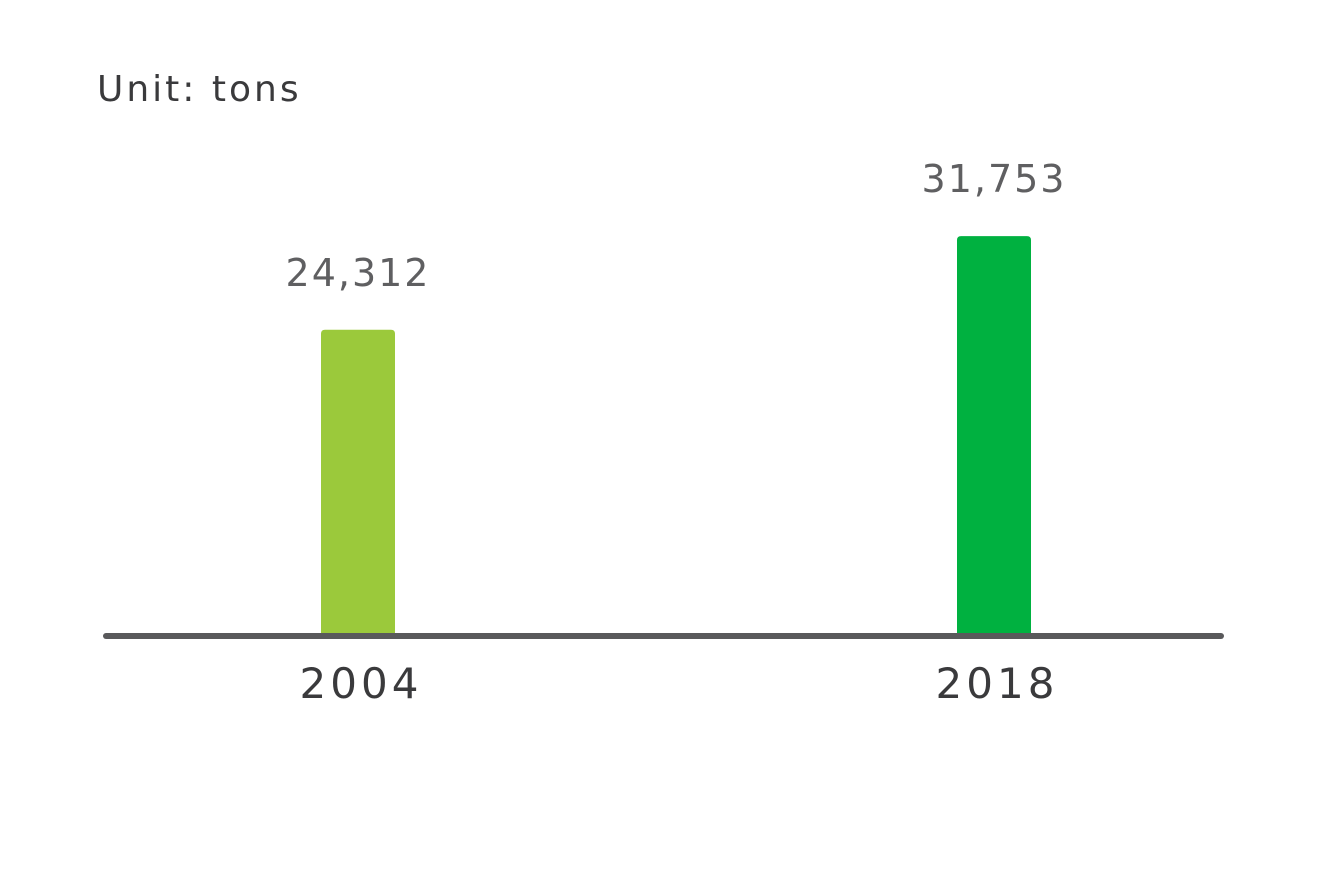  What do you see at coordinates (199, 89) in the screenshot?
I see `unit-label: Unit: tons` at bounding box center [199, 89].